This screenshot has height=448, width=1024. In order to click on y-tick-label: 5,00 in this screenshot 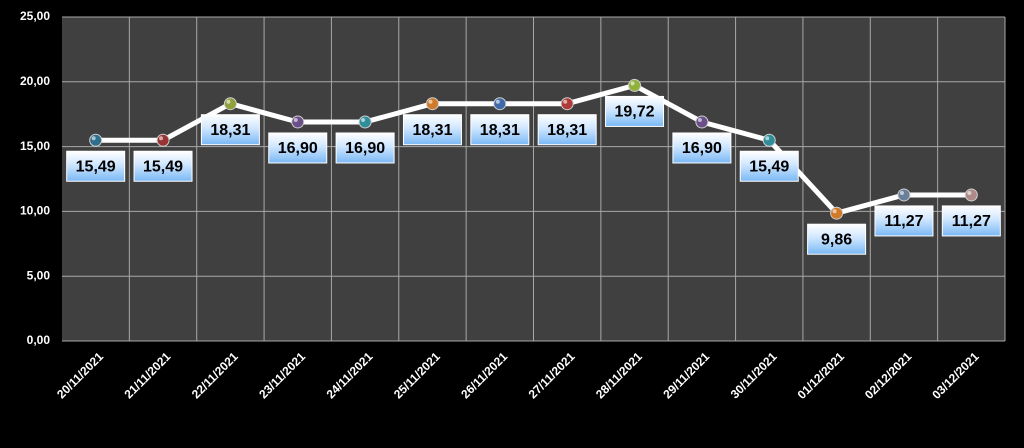, I will do `click(39, 275)`.